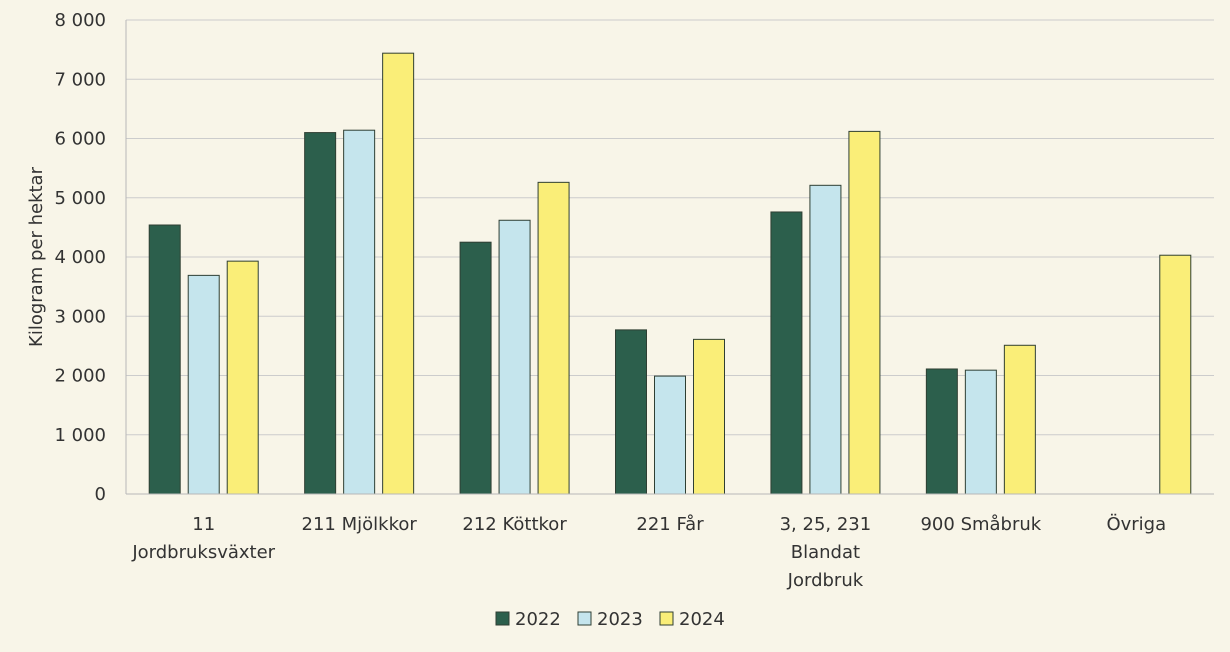 This screenshot has height=652, width=1230. What do you see at coordinates (670, 524) in the screenshot?
I see `category-label: 221 Får` at bounding box center [670, 524].